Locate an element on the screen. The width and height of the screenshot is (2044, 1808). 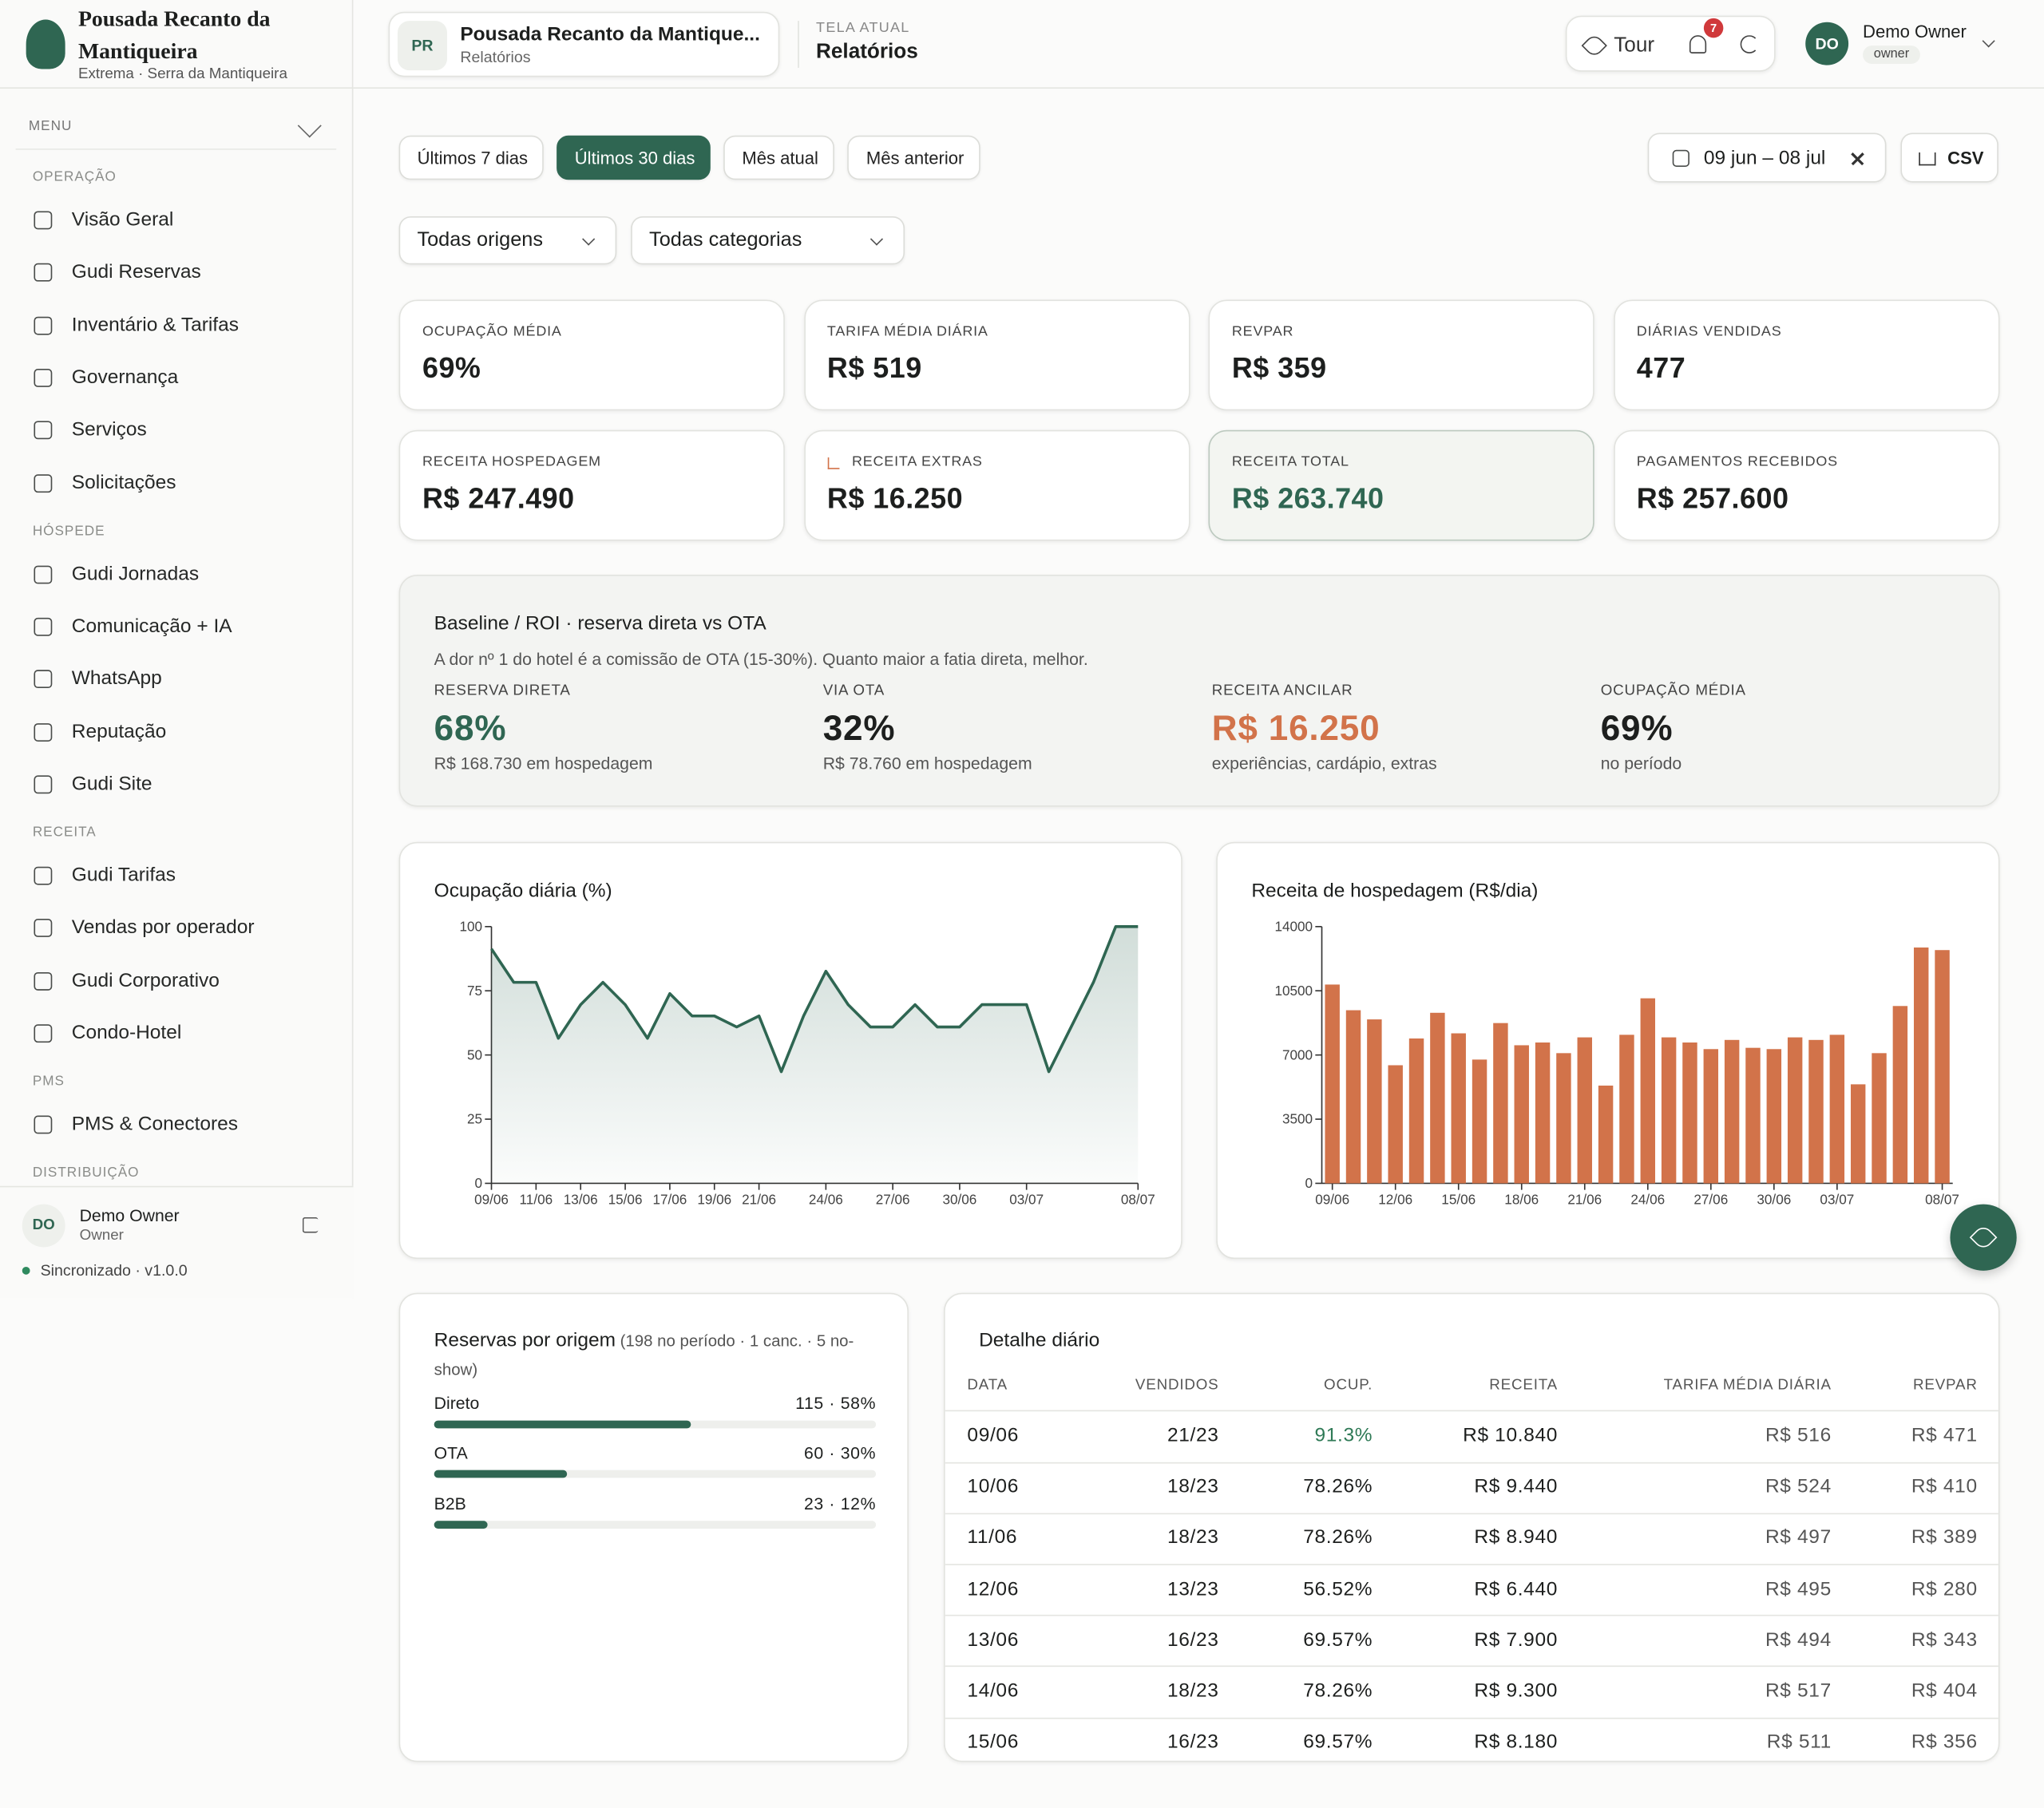
x-tick-label: 21/06 is located at coordinates (759, 1200).